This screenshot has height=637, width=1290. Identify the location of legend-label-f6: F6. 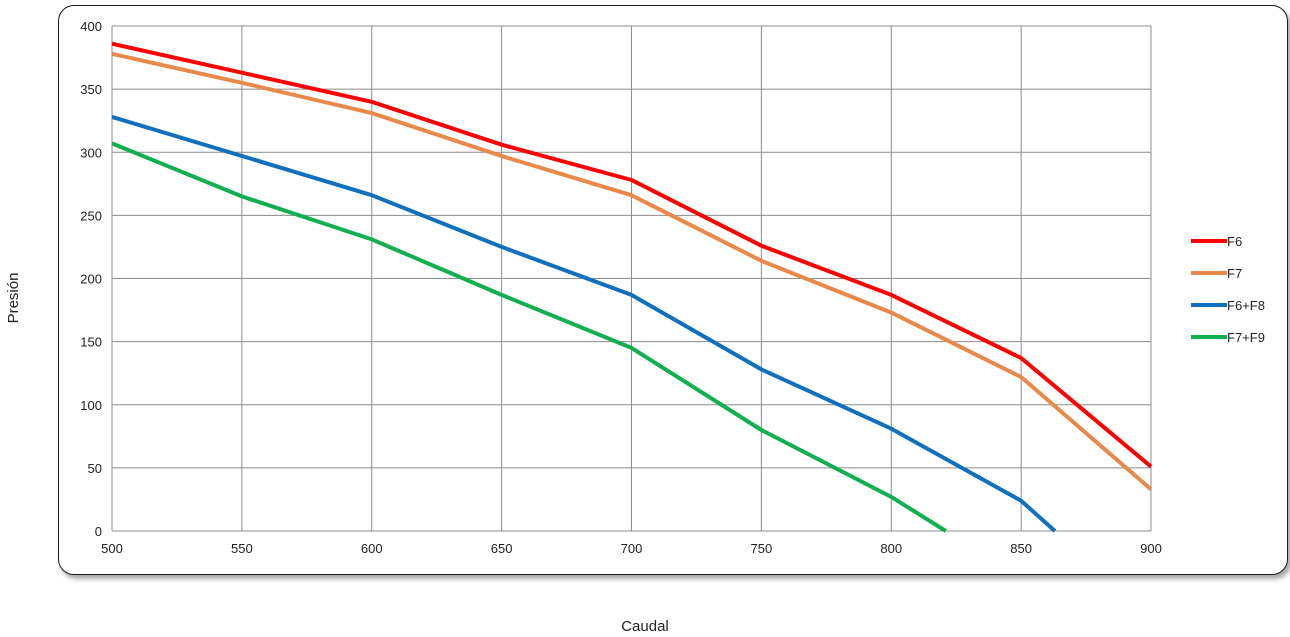
(1234, 241).